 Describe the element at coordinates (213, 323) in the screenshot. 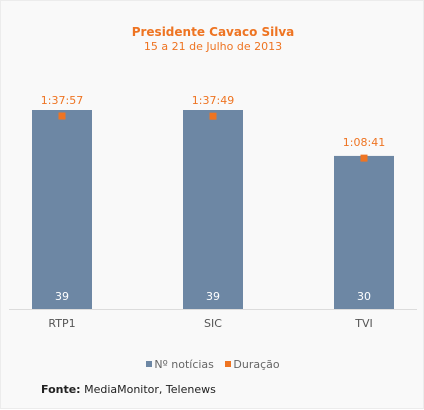

I see `x-tick-label-sic: SIC` at that location.